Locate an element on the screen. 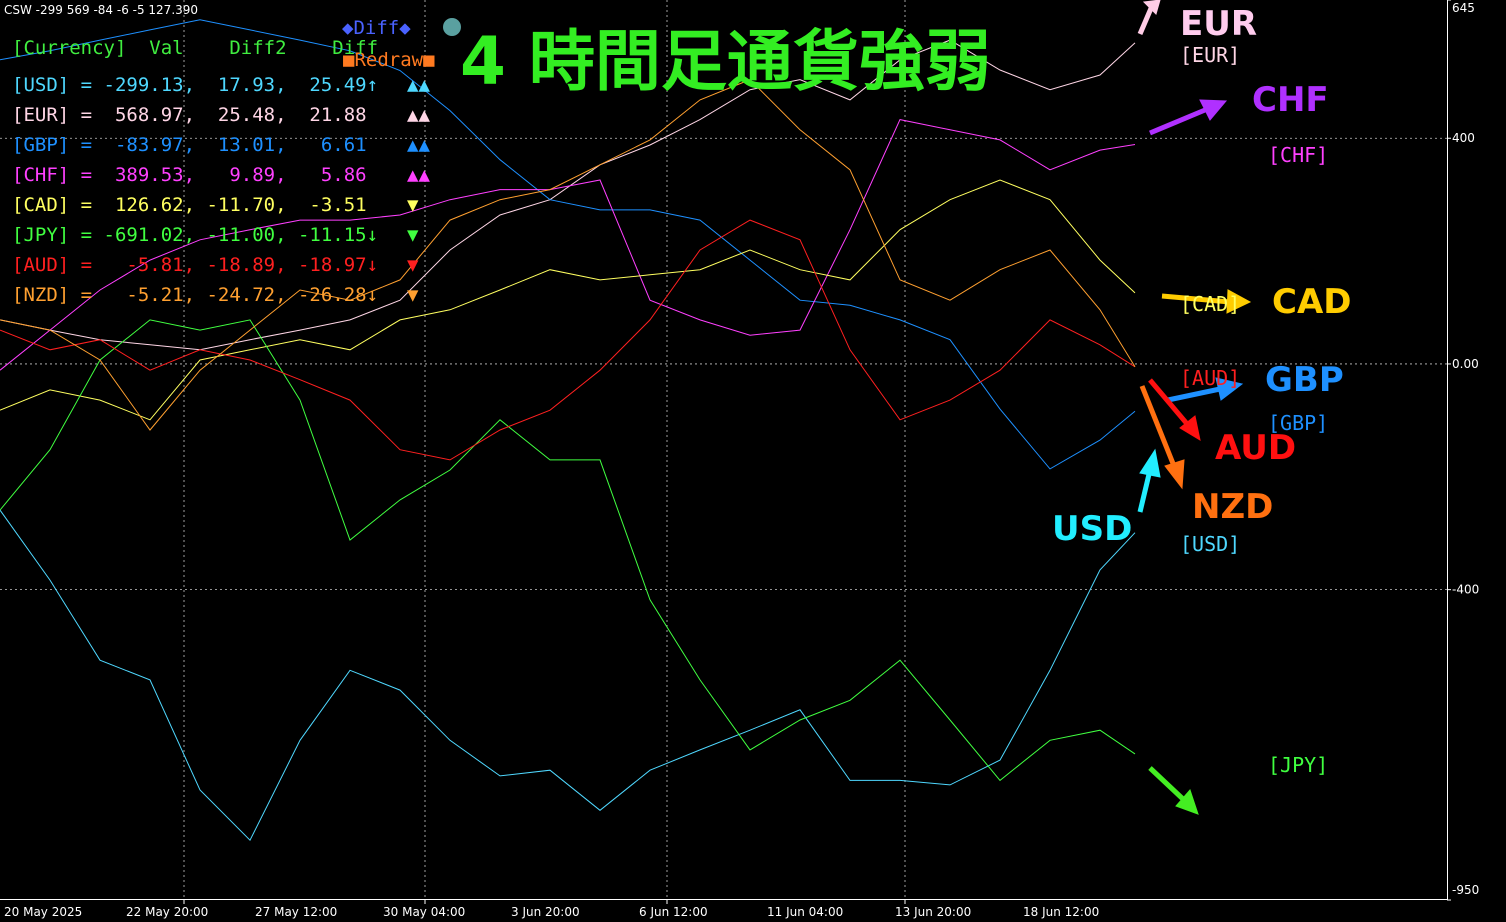  currency-label: EUR is located at coordinates (1218, 24).